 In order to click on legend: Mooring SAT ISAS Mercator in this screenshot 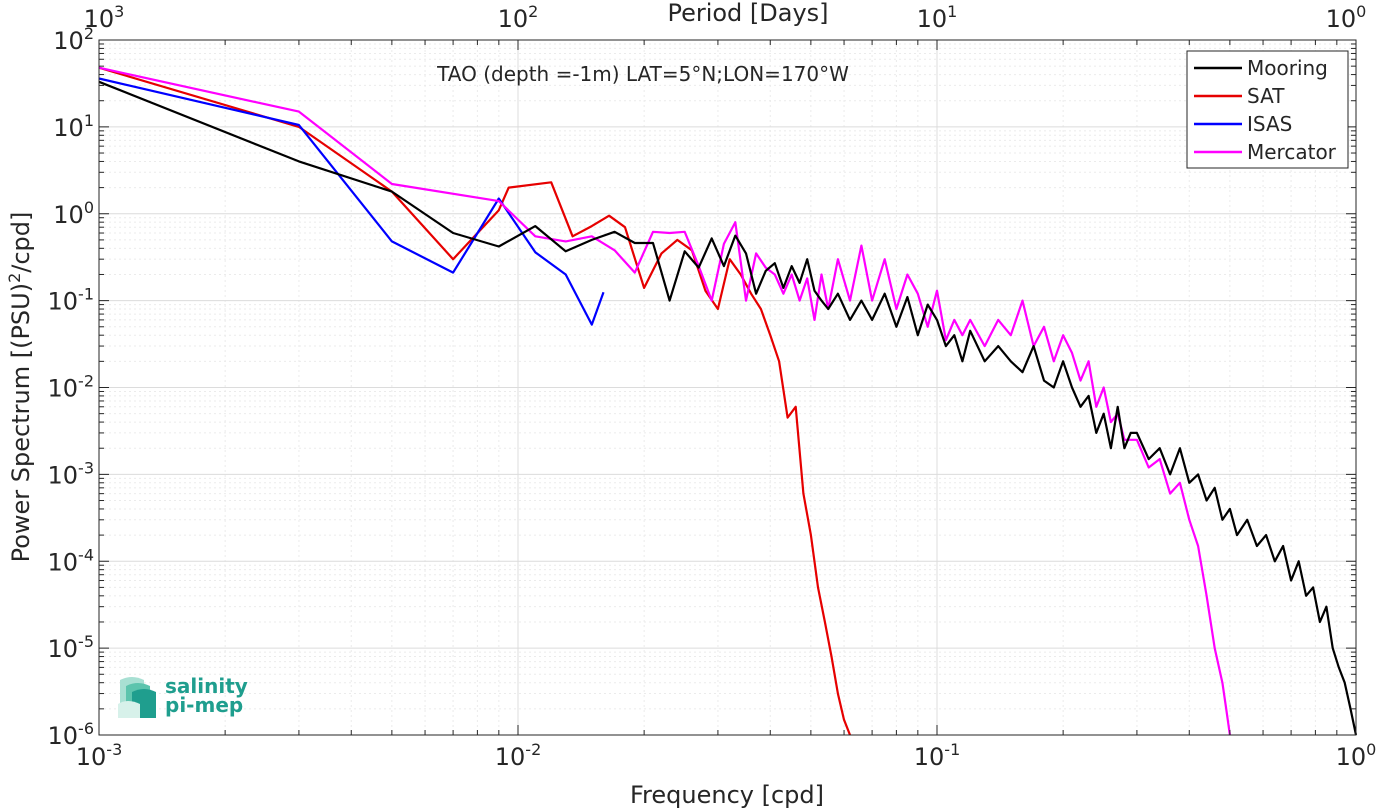, I will do `click(1267, 109)`.